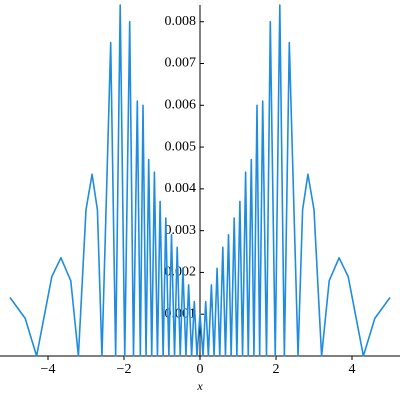 This screenshot has height=400, width=400. What do you see at coordinates (352, 369) in the screenshot?
I see `x-tick-label: 4` at bounding box center [352, 369].